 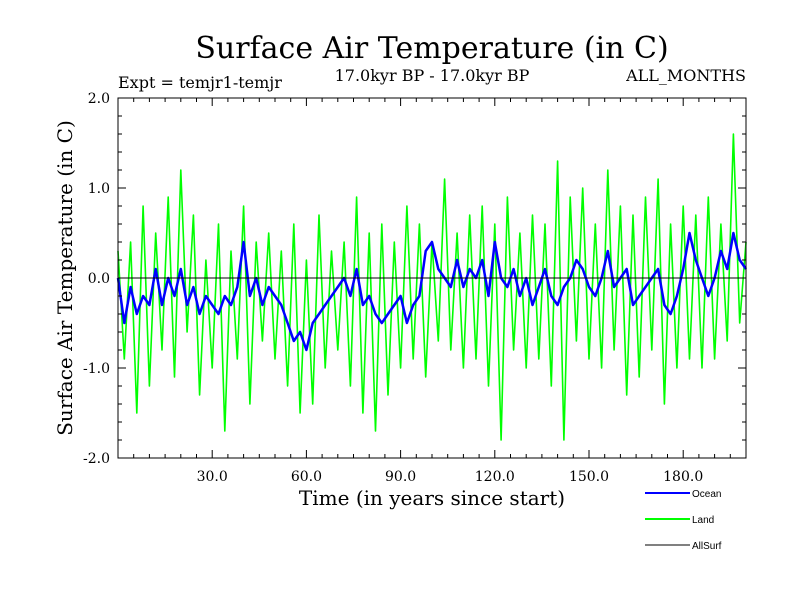 What do you see at coordinates (589, 477) in the screenshot?
I see `x-tick-label: 150.0` at bounding box center [589, 477].